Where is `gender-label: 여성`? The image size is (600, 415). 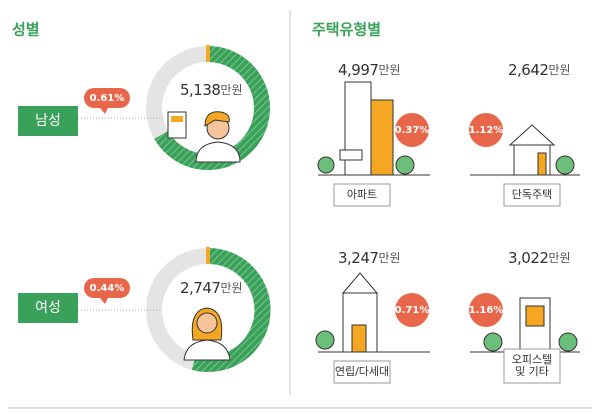 gender-label: 여성 is located at coordinates (48, 308).